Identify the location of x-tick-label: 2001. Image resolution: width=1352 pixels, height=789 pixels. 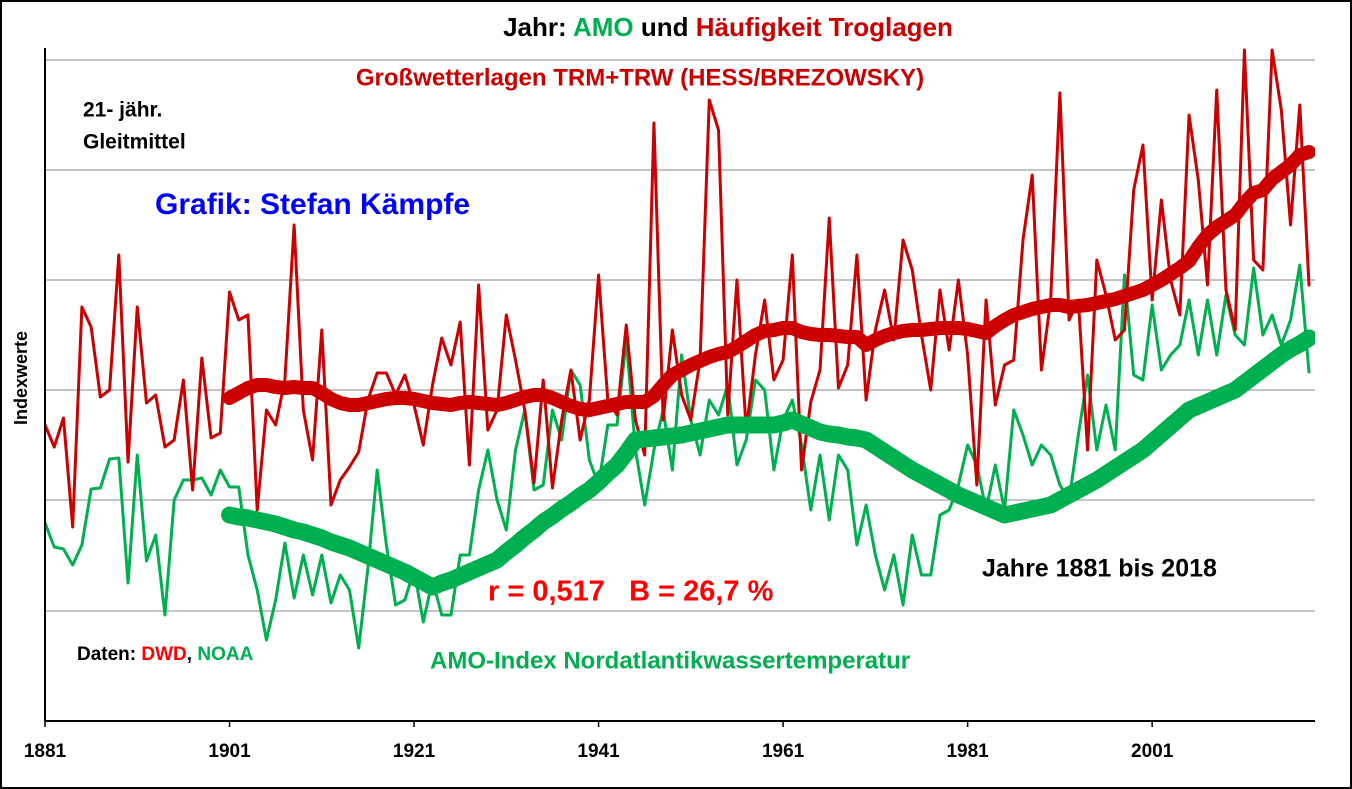
(1152, 751).